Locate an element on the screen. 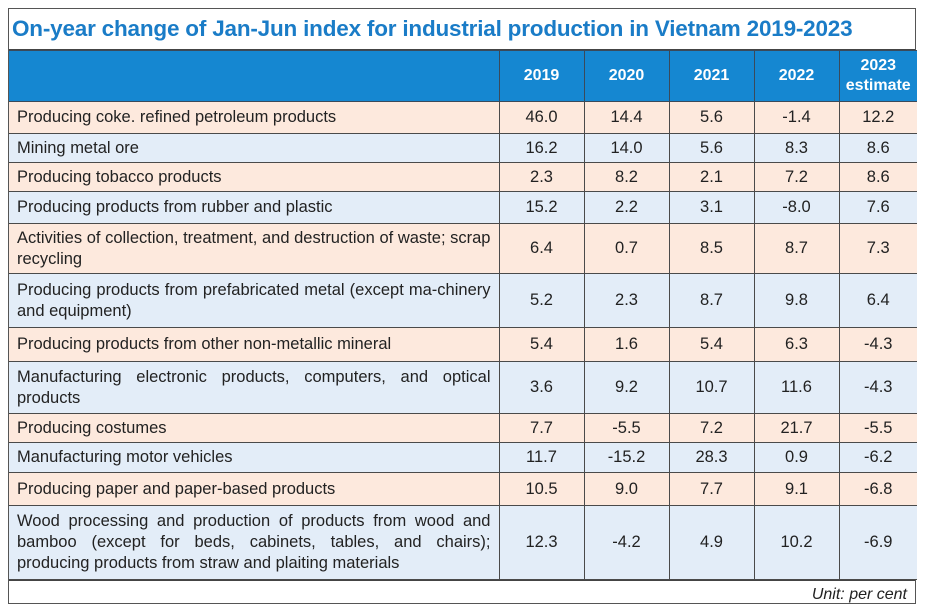  value-2019: 5.2 is located at coordinates (541, 300).